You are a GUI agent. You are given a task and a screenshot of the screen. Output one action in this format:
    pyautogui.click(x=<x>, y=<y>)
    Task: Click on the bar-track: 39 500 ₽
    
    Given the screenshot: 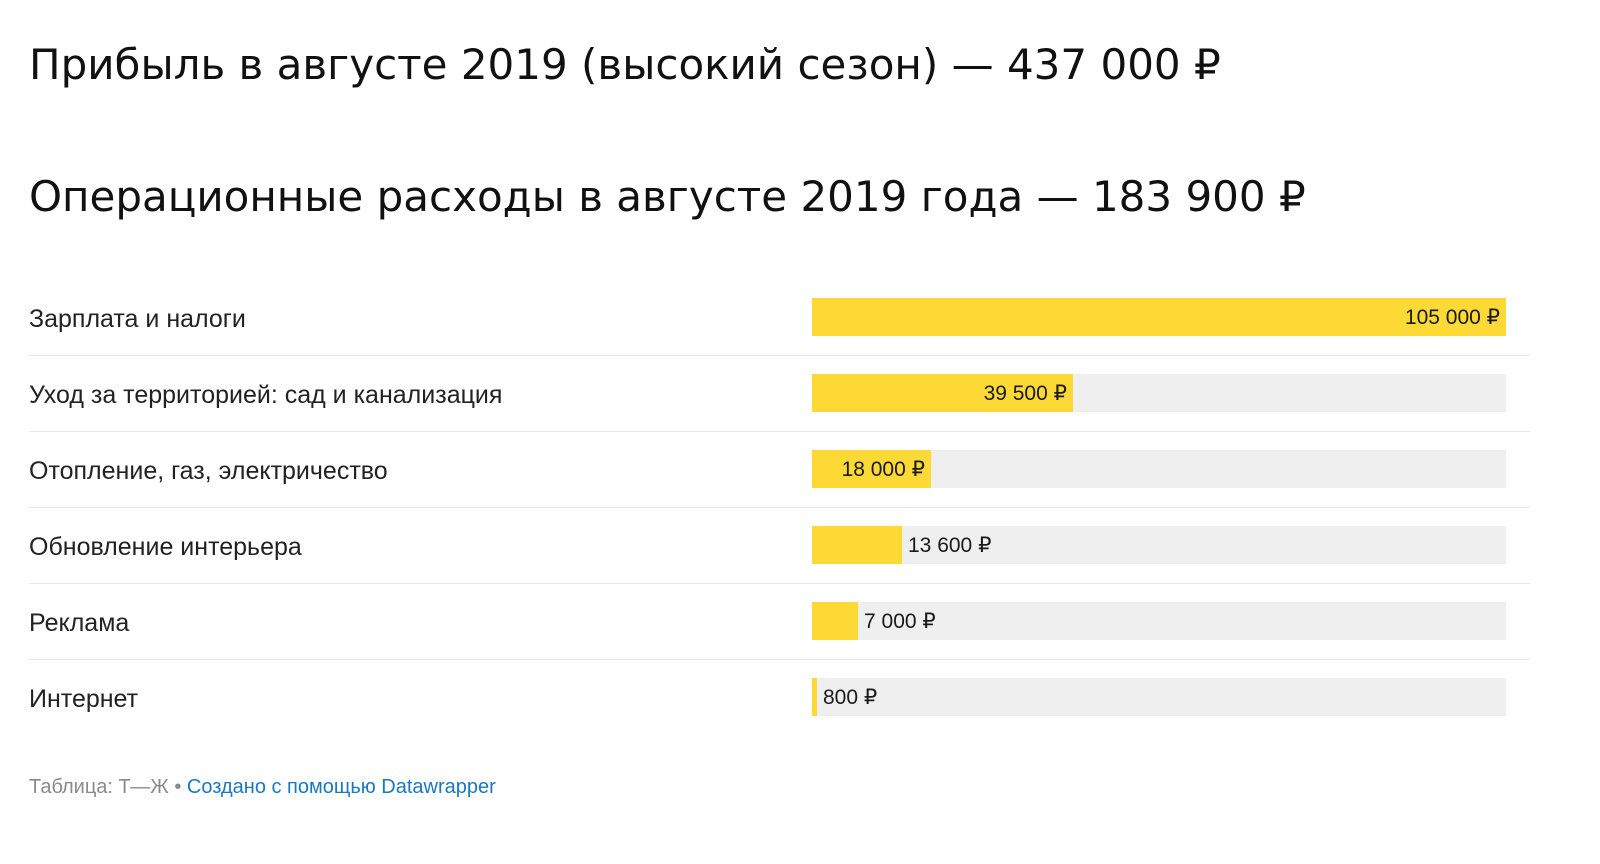 What is the action you would take?
    pyautogui.click(x=1159, y=393)
    